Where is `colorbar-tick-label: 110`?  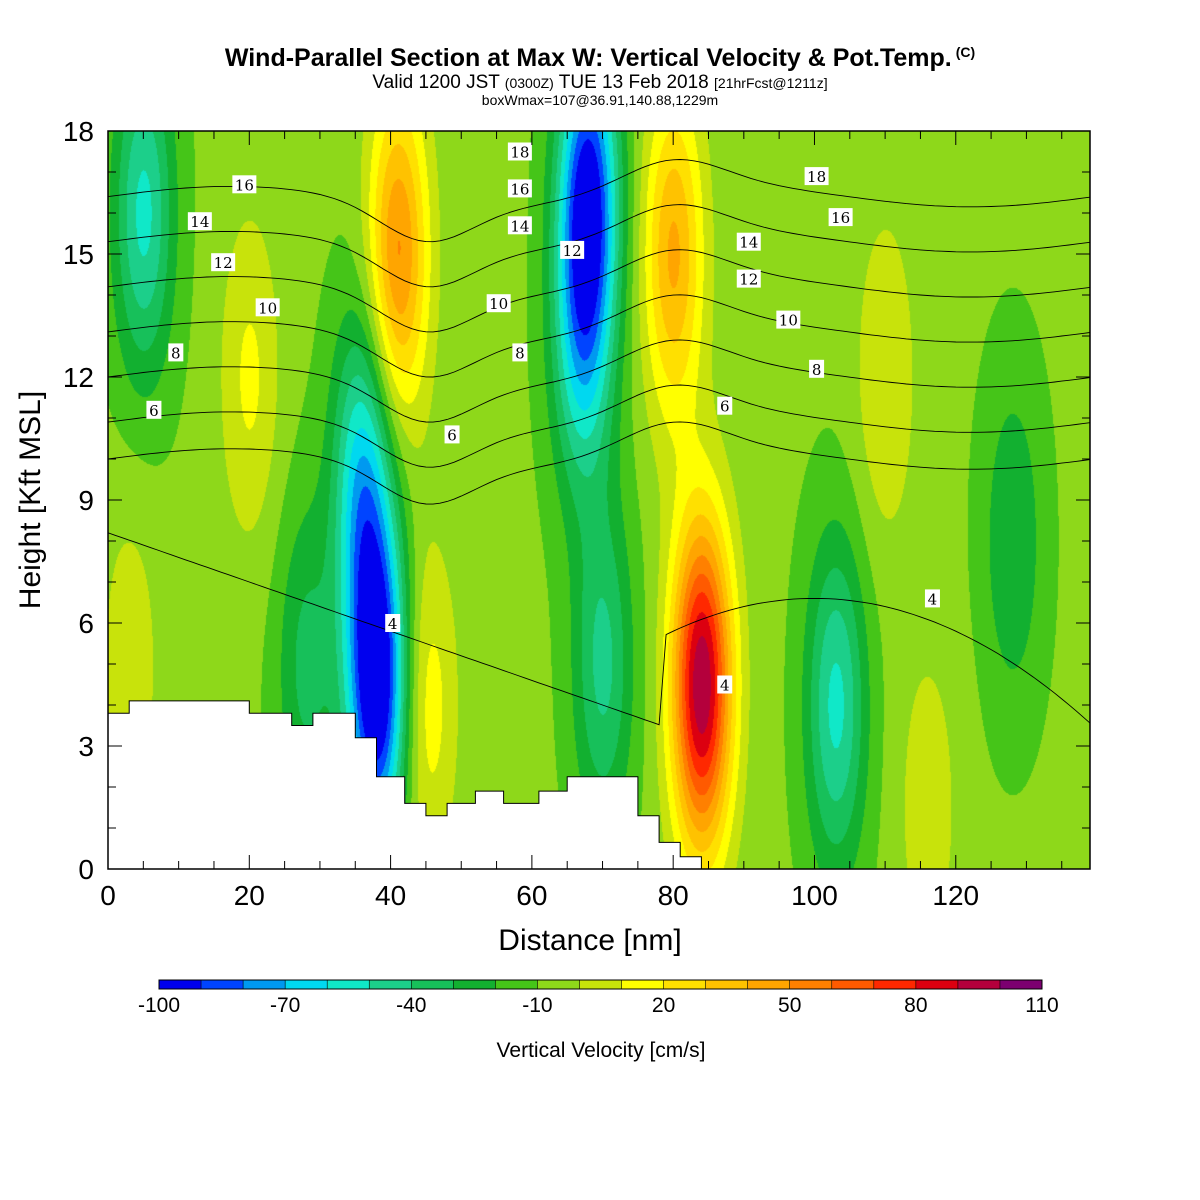 colorbar-tick-label: 110 is located at coordinates (1041, 1005).